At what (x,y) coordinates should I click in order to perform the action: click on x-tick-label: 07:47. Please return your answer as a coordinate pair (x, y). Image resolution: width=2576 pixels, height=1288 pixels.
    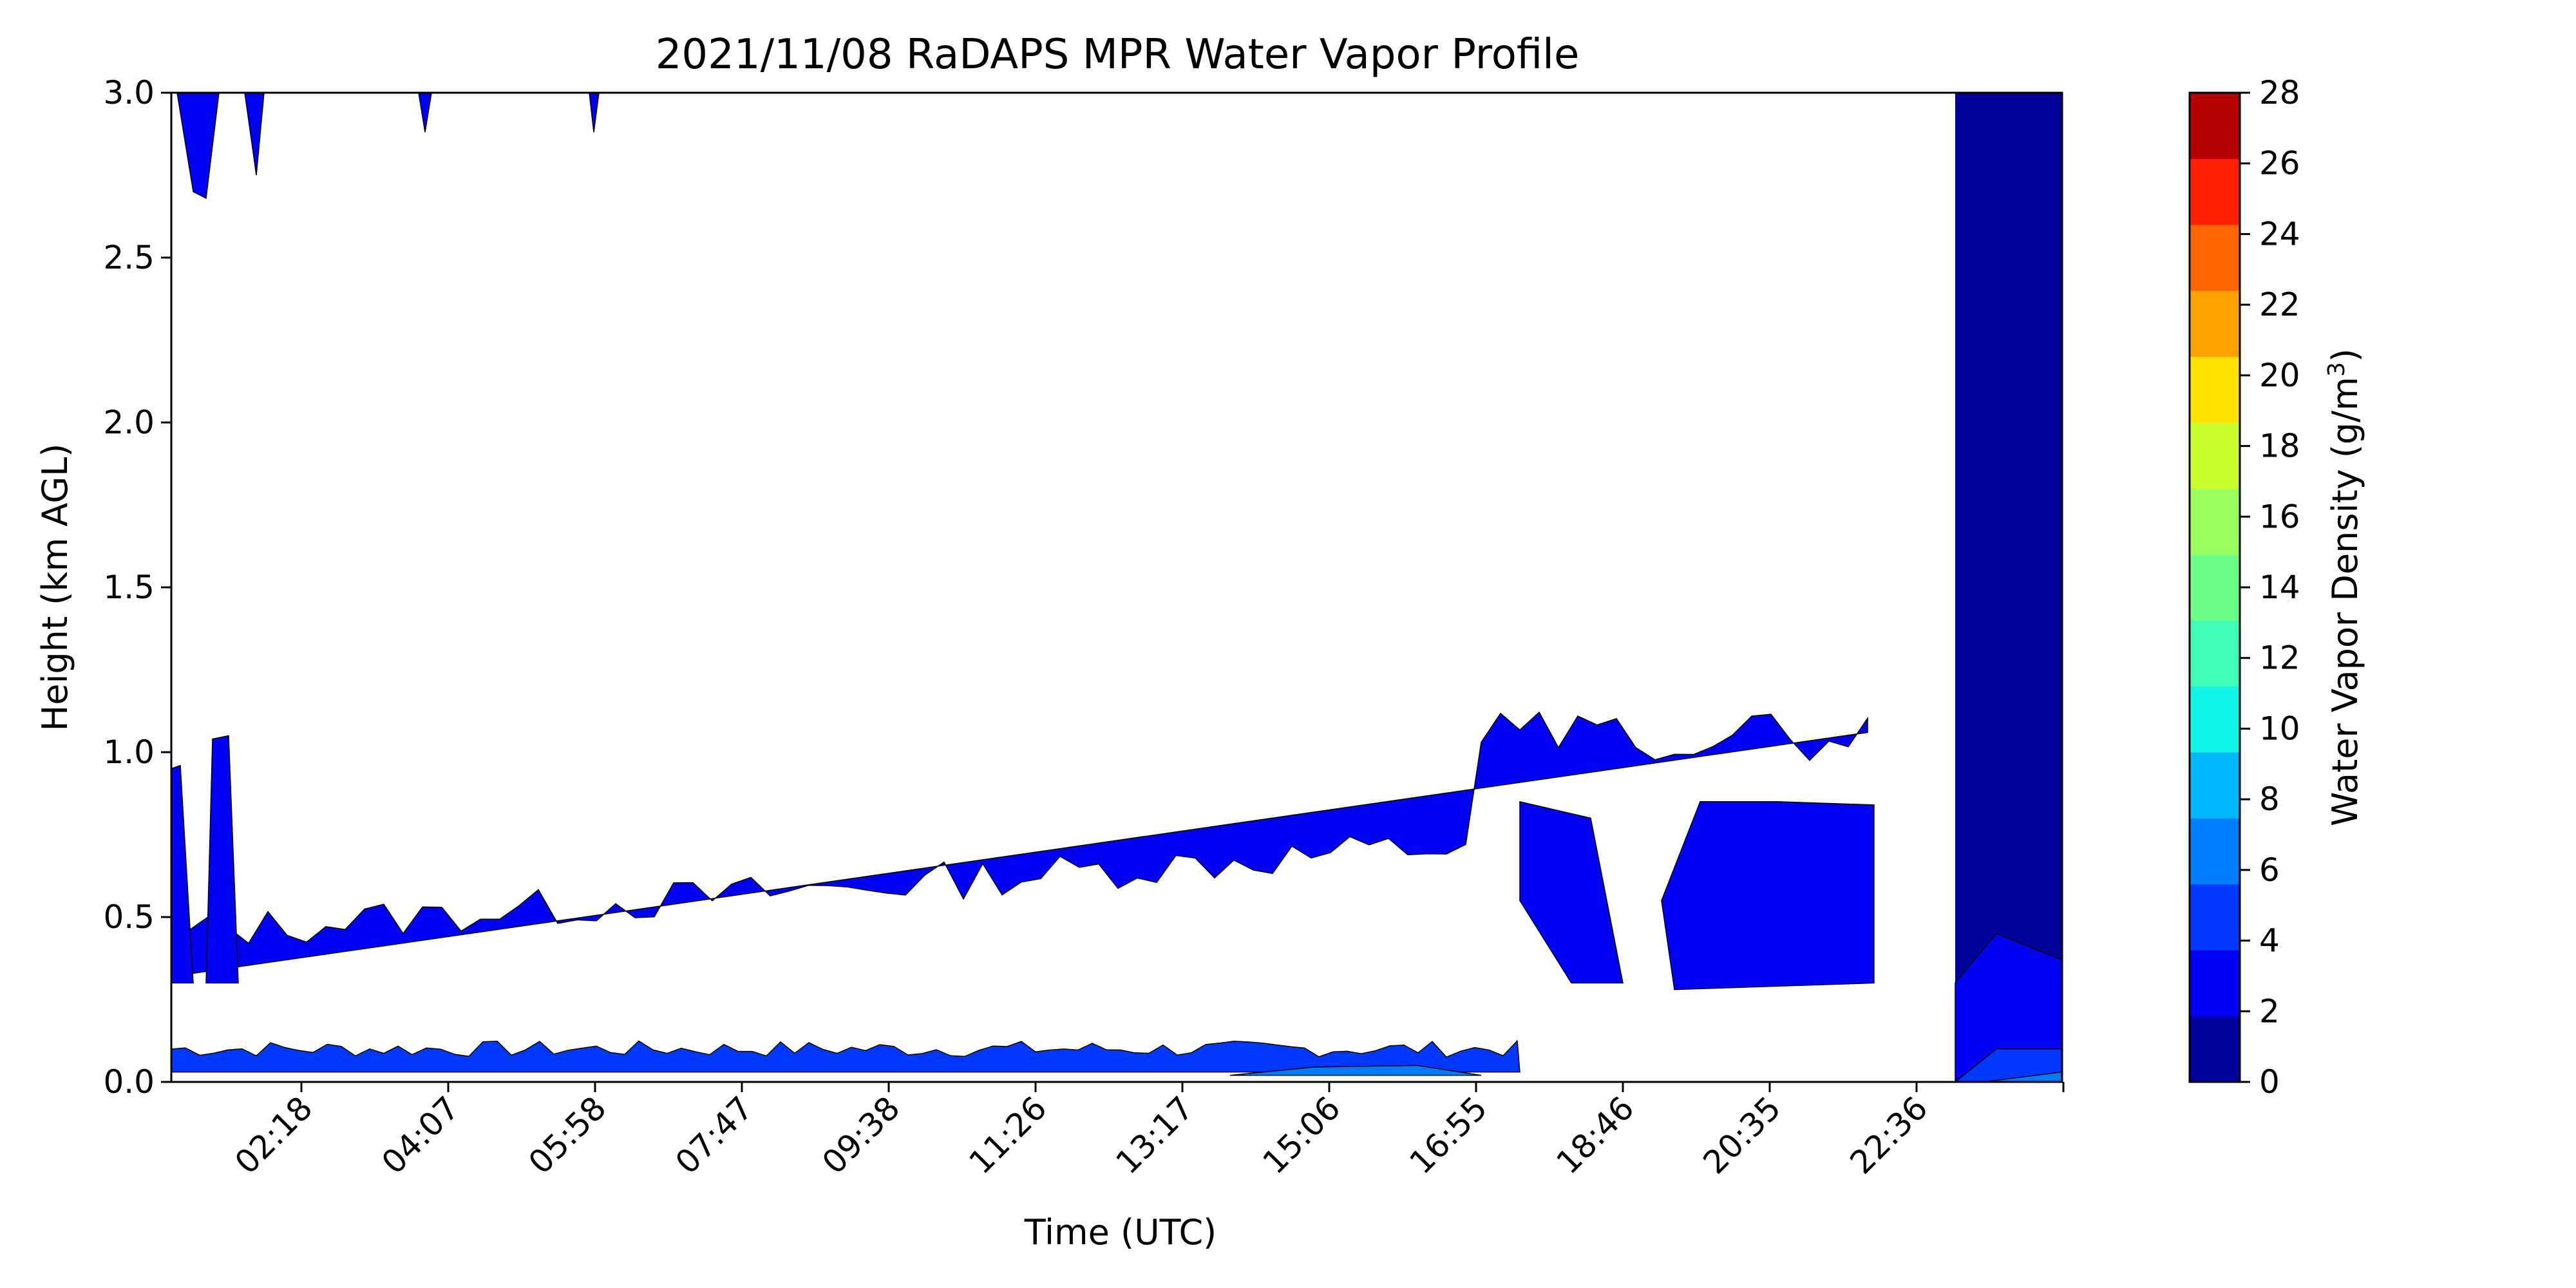
    Looking at the image, I should click on (715, 1135).